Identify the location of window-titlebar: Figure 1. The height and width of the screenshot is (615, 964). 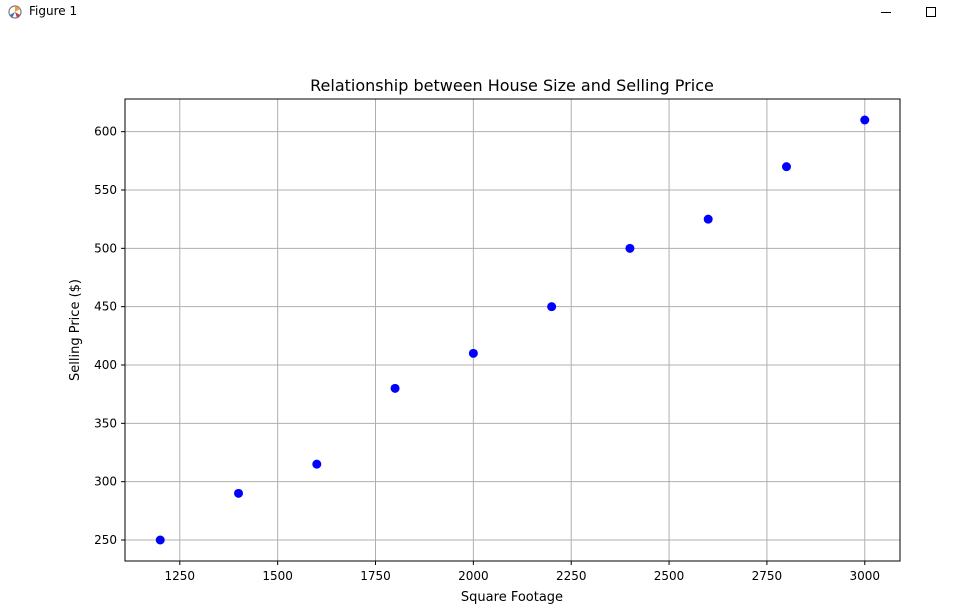
(482, 12).